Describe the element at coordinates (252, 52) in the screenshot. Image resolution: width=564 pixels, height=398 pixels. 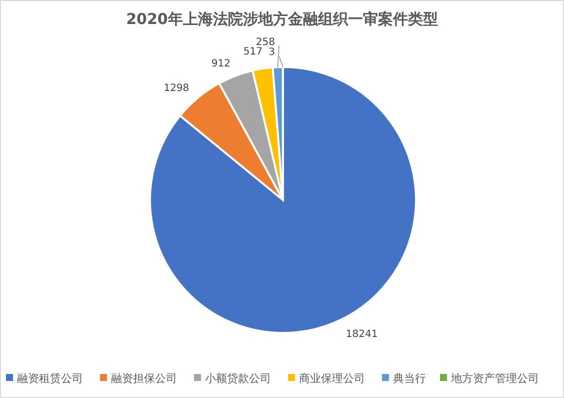
I see `data-label: 517` at that location.